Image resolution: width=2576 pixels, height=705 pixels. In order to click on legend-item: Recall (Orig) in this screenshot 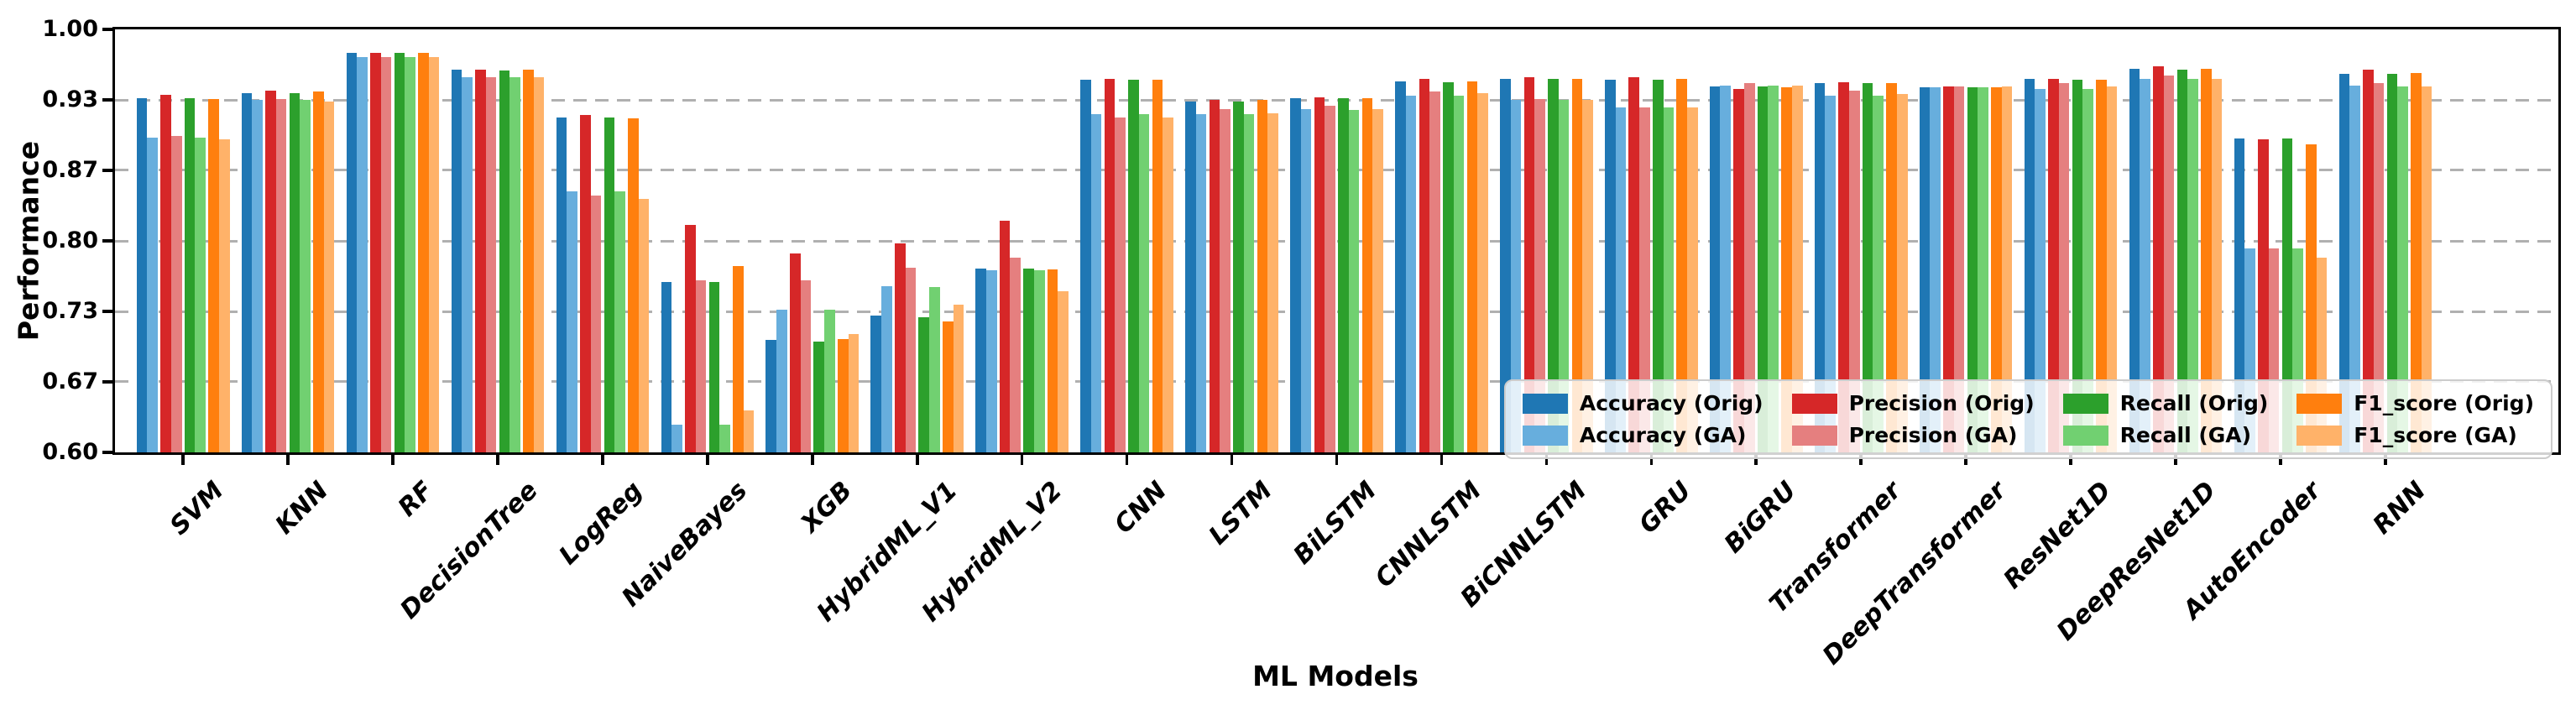, I will do `click(2165, 403)`.